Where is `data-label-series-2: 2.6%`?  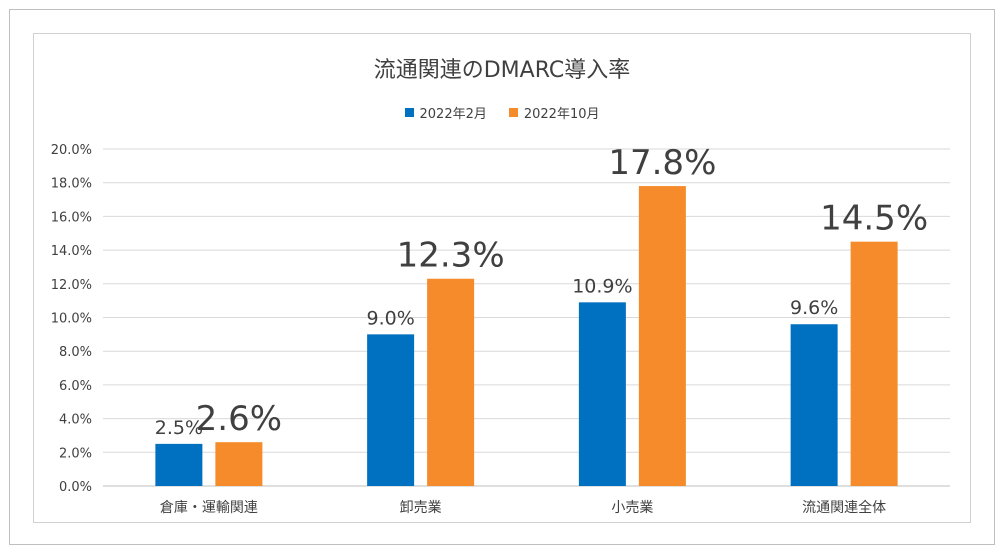
data-label-series-2: 2.6% is located at coordinates (239, 419).